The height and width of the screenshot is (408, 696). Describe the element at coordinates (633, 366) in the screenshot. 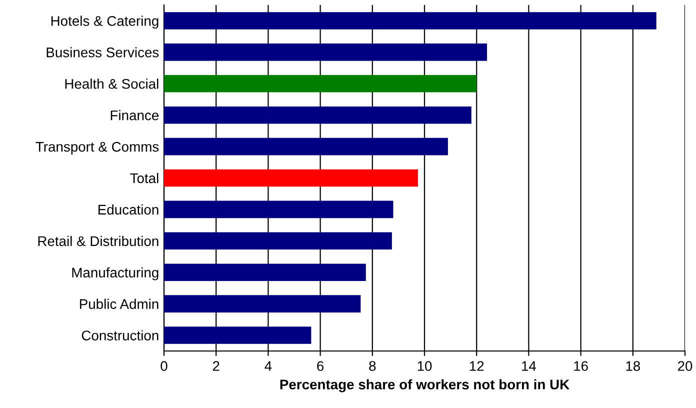

I see `x-tick-label: 18` at that location.